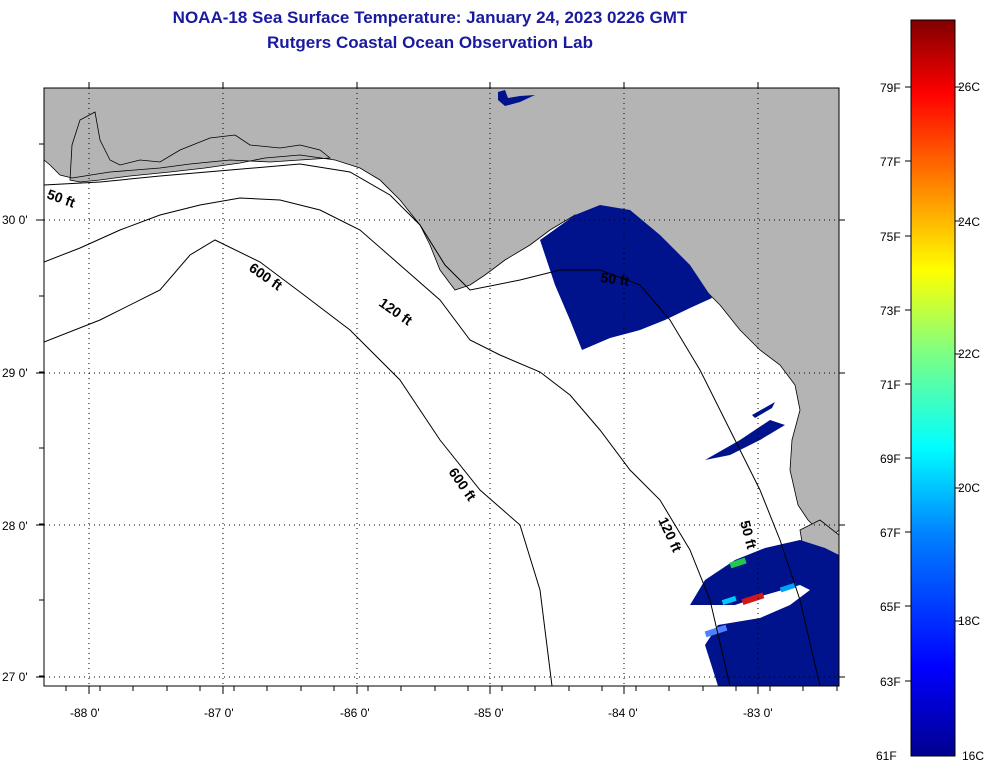  What do you see at coordinates (615, 279) in the screenshot?
I see `contour-label-50ft-bigbend: 50 ft` at bounding box center [615, 279].